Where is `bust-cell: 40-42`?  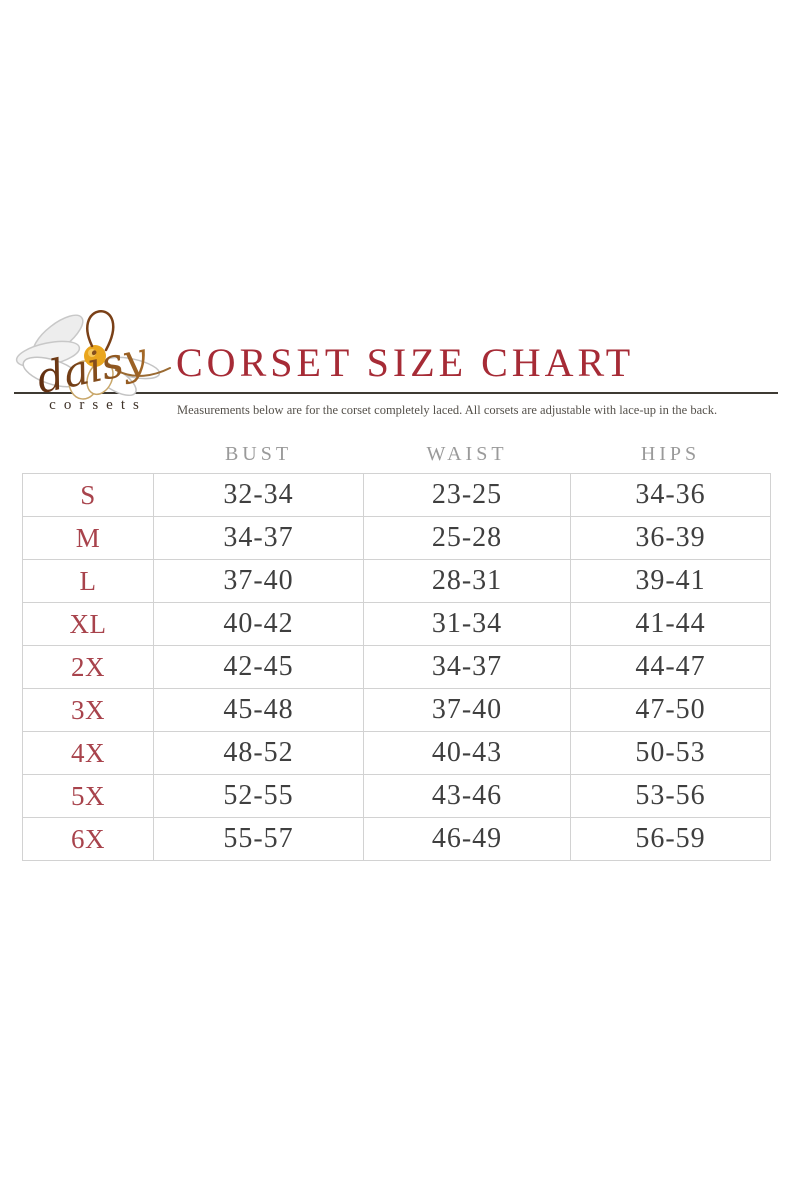
bust-cell: 40-42 is located at coordinates (258, 624).